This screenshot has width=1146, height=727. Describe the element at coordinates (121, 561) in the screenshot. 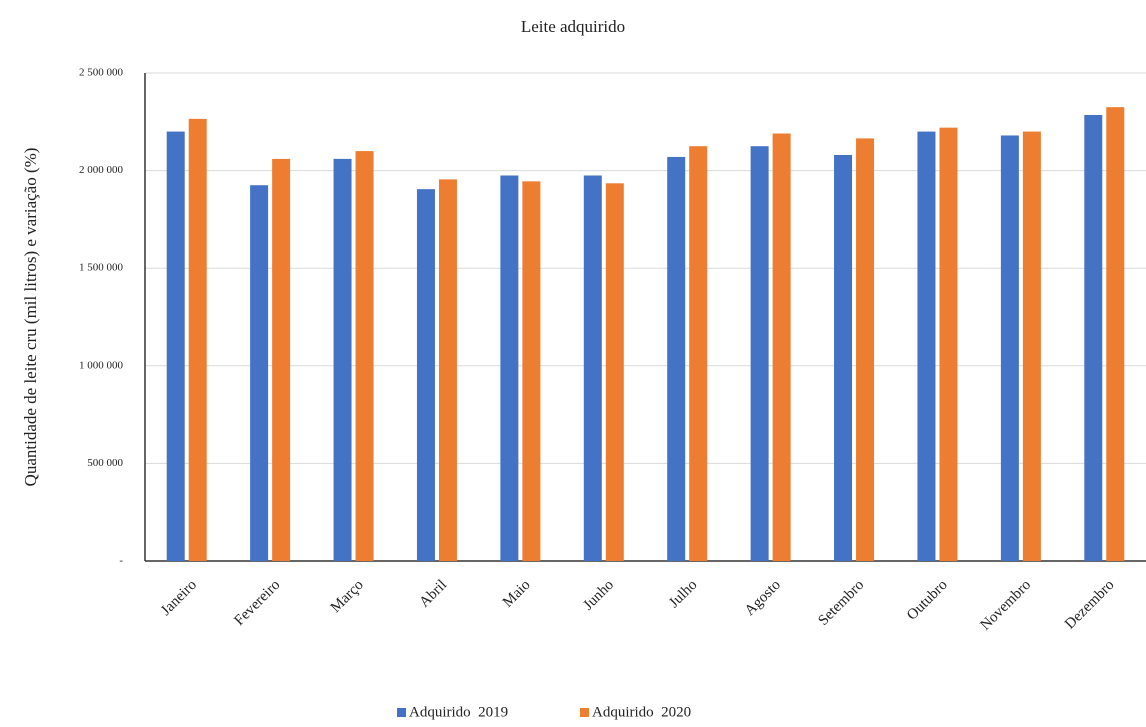

I see `y-tick-label: -` at that location.